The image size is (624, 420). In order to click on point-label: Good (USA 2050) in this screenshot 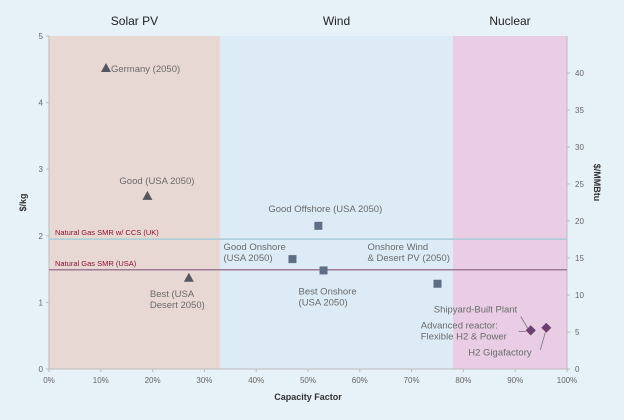, I will do `click(156, 181)`.